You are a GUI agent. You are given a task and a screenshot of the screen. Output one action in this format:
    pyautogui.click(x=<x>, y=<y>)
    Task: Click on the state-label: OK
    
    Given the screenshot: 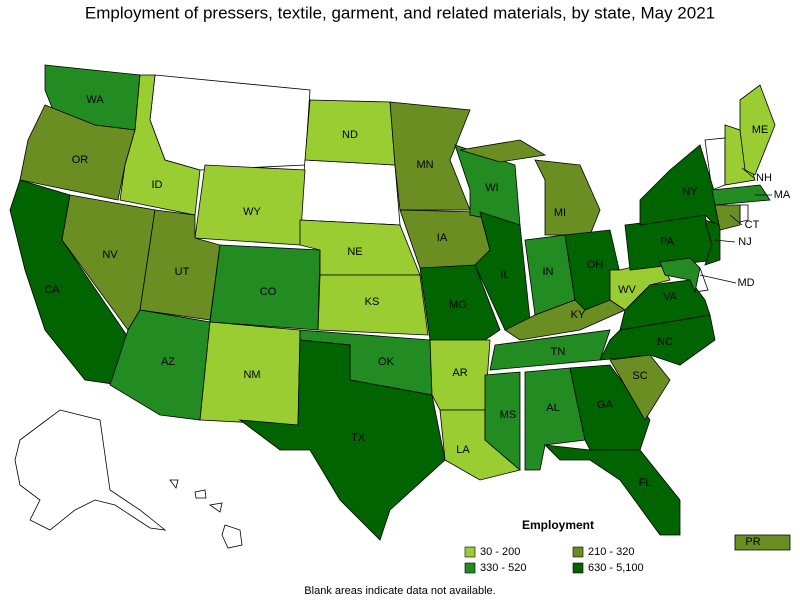 What is the action you would take?
    pyautogui.click(x=386, y=362)
    